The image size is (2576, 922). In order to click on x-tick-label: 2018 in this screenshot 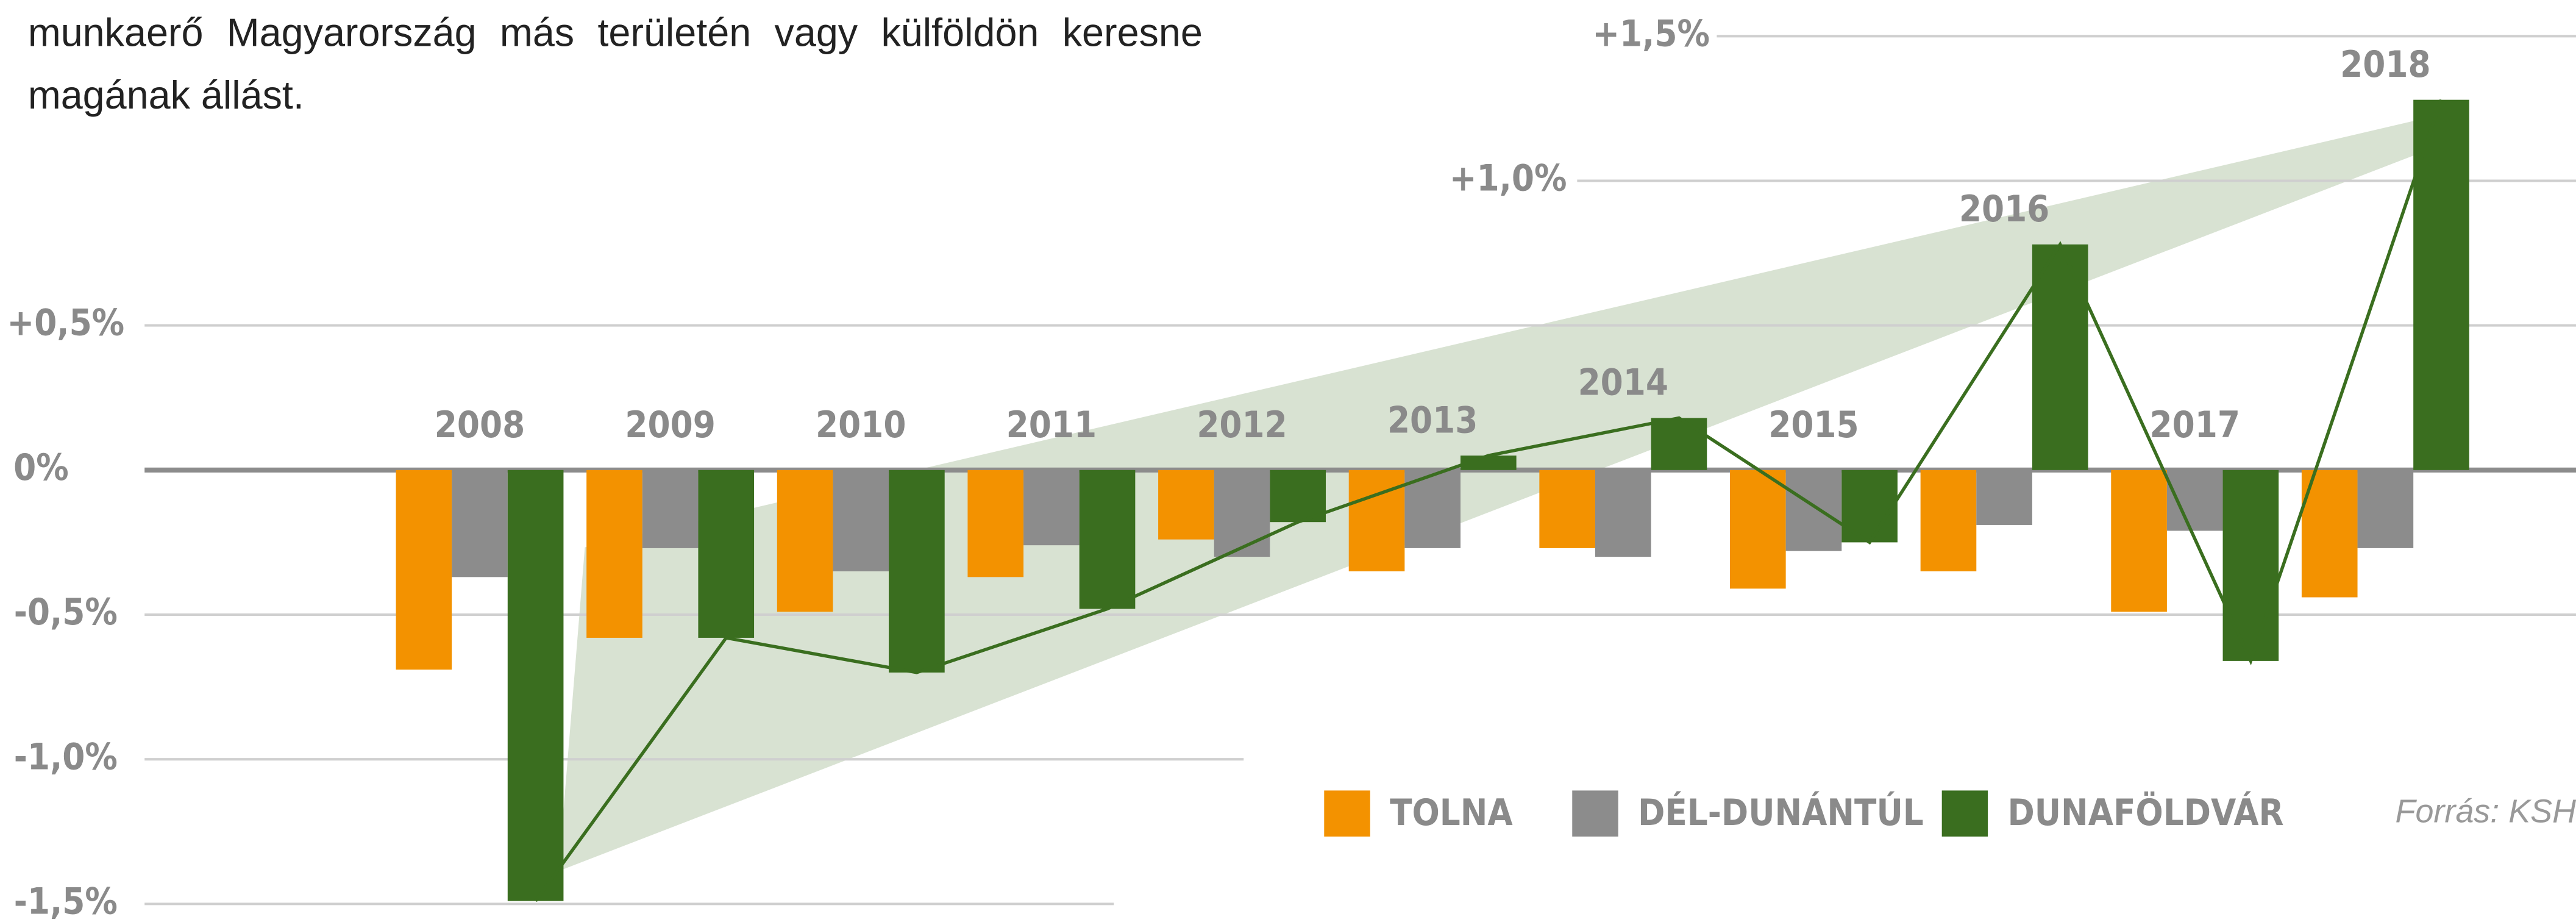, I will do `click(2385, 64)`.